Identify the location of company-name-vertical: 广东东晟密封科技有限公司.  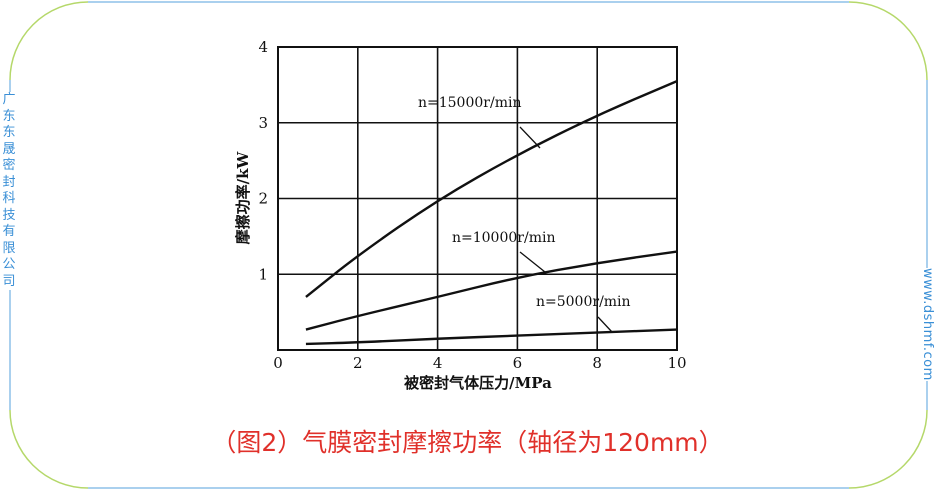
(9, 191).